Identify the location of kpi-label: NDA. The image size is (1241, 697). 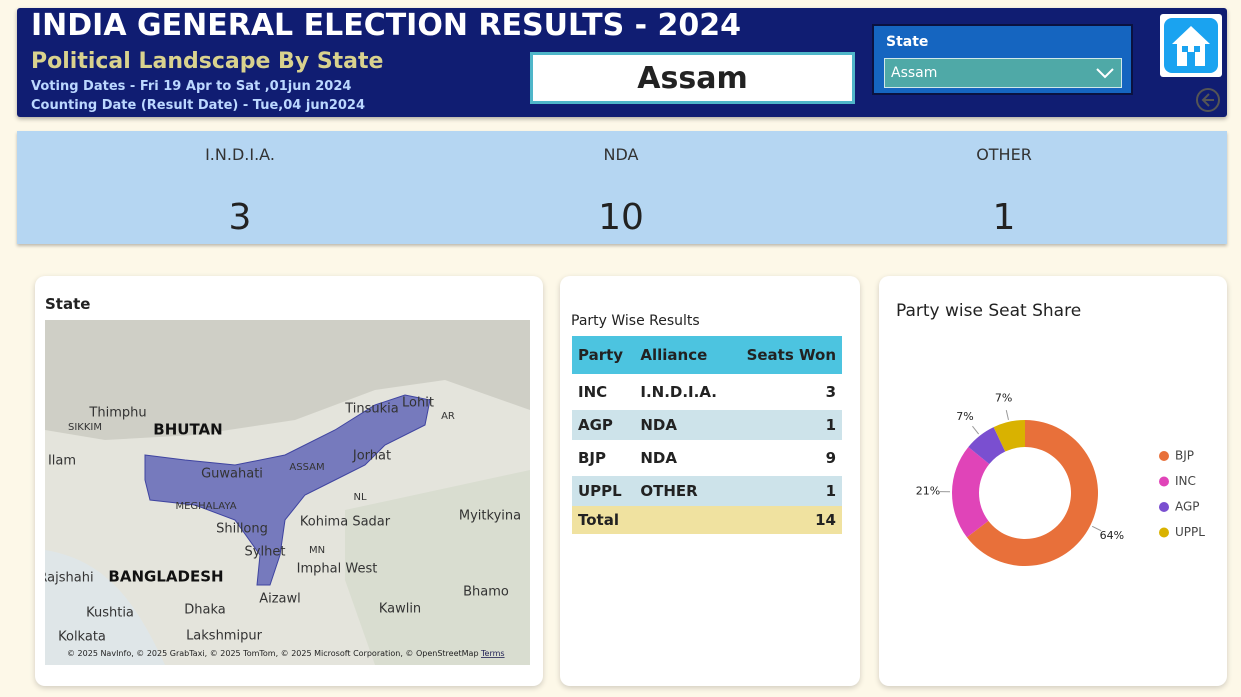
(621, 154).